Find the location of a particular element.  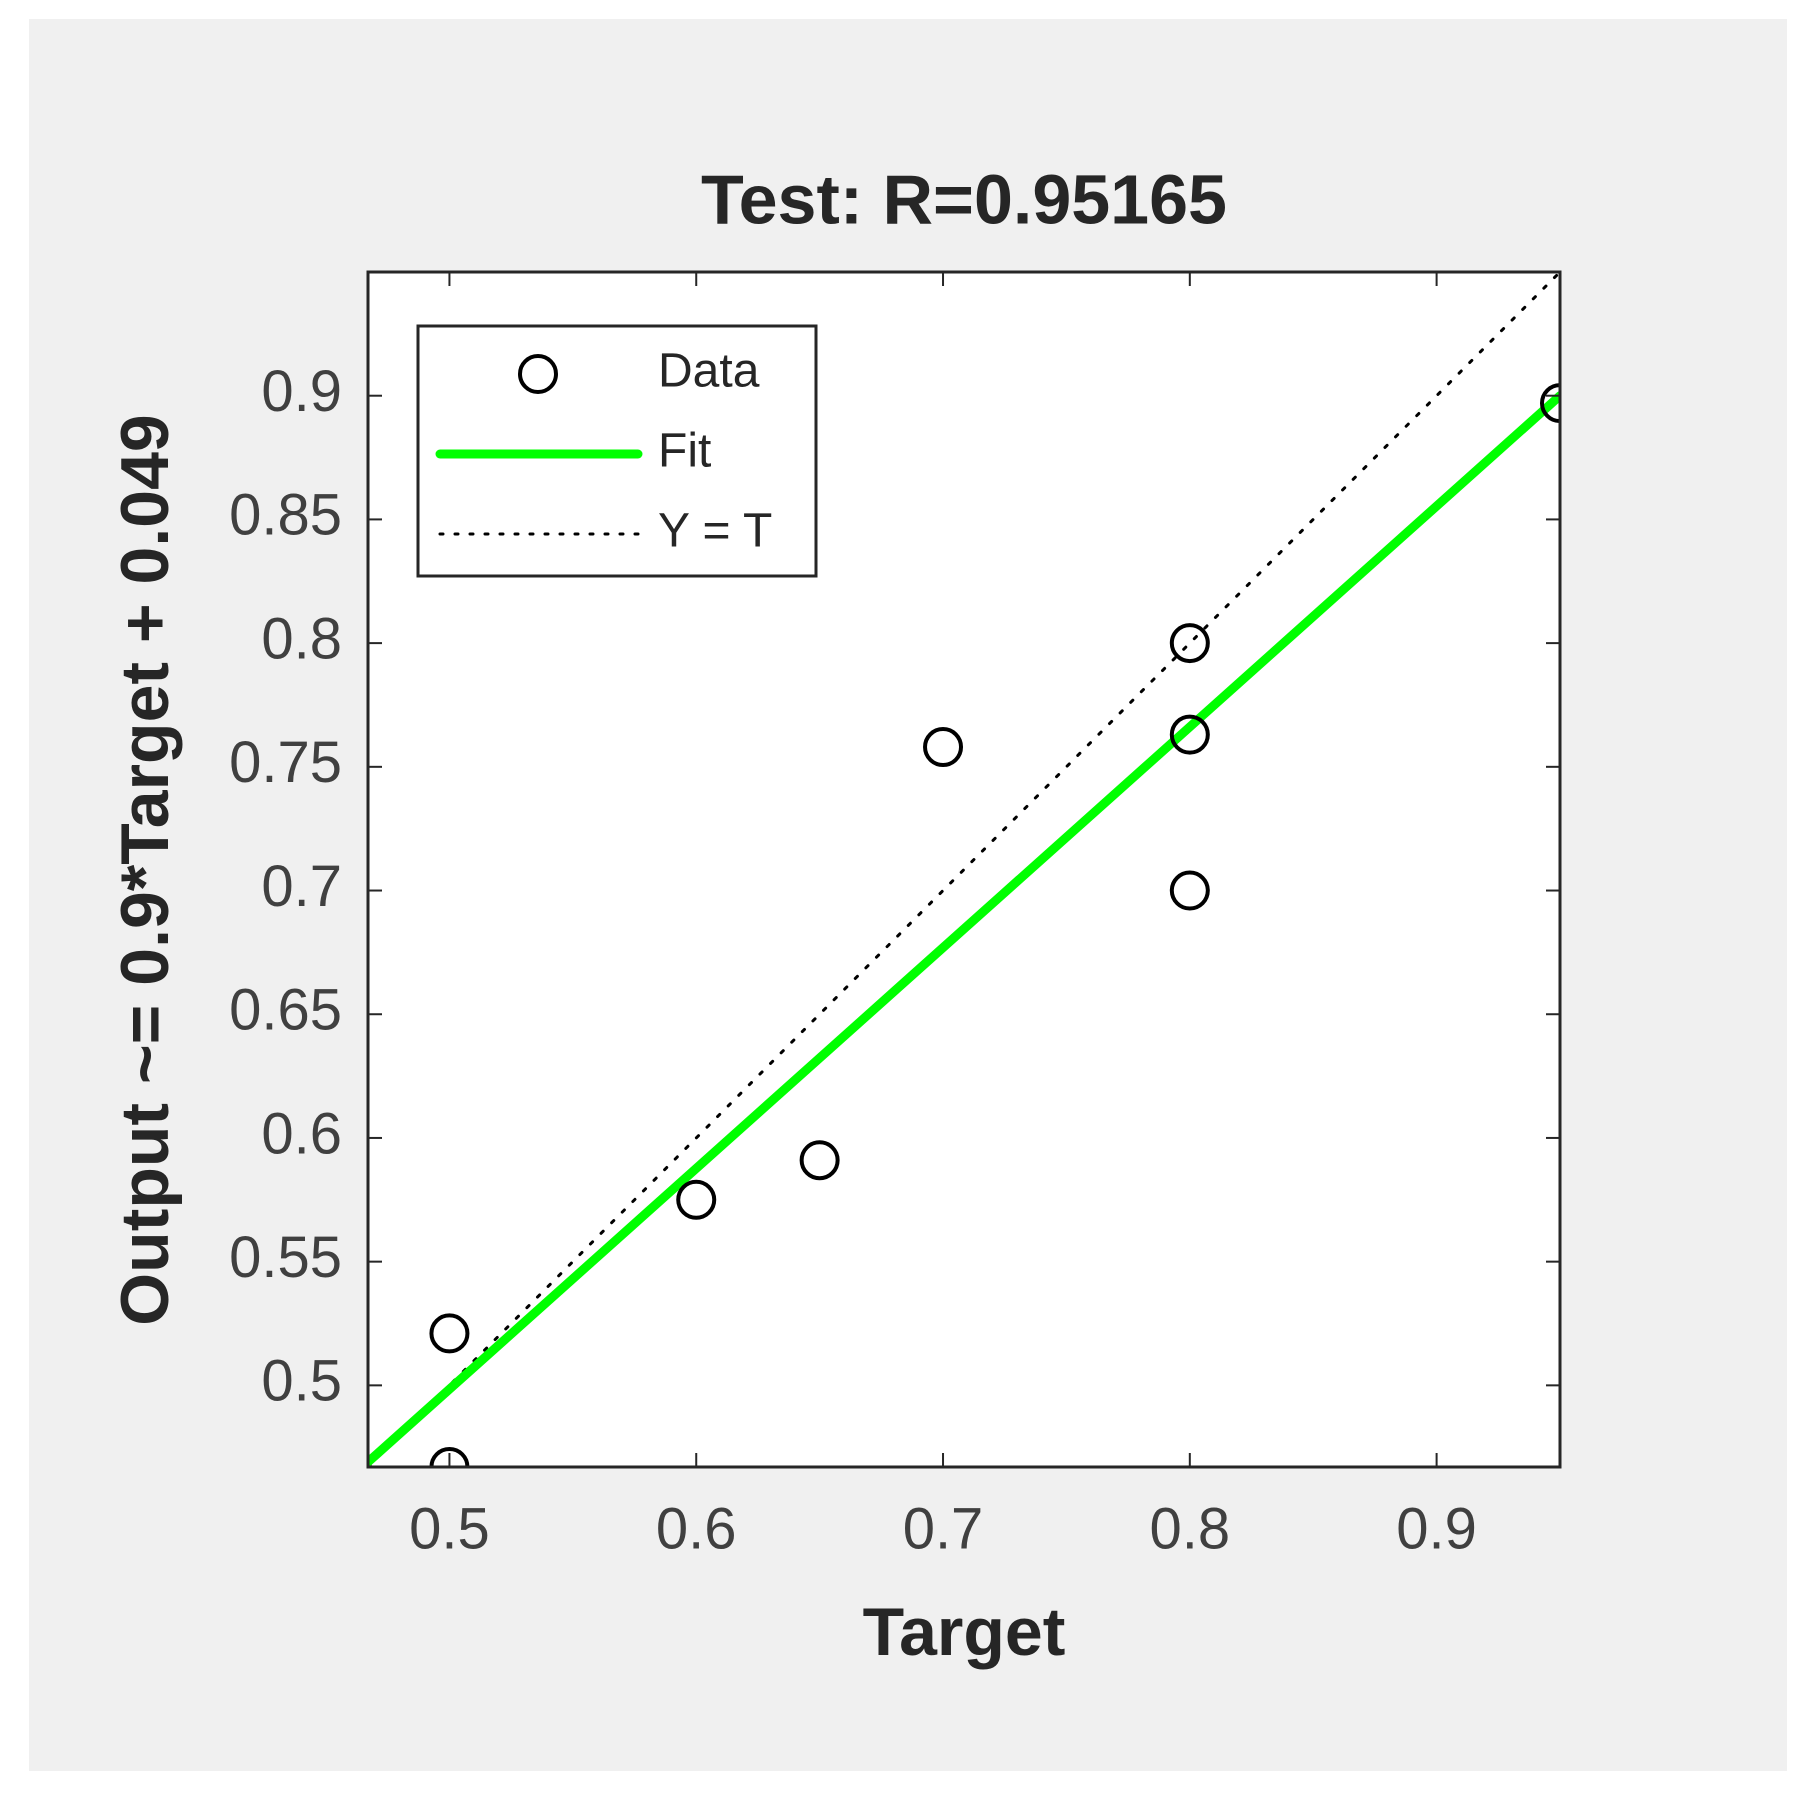

y-tick-label: 0.85 is located at coordinates (285, 515).